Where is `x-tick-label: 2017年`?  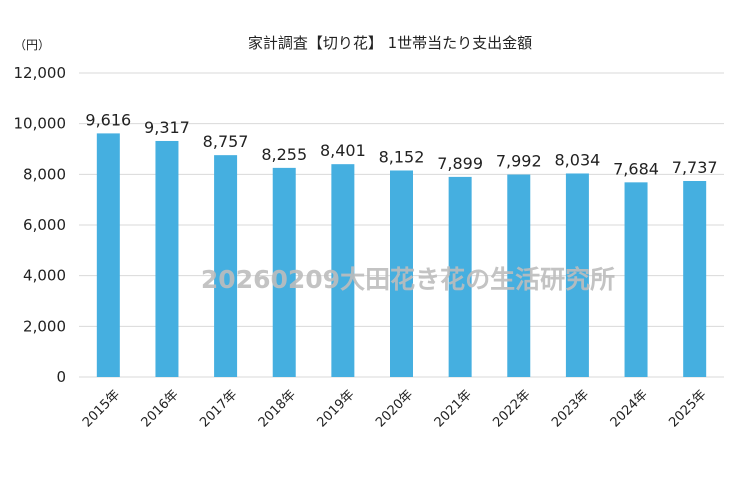 x-tick-label: 2017年 is located at coordinates (218, 408).